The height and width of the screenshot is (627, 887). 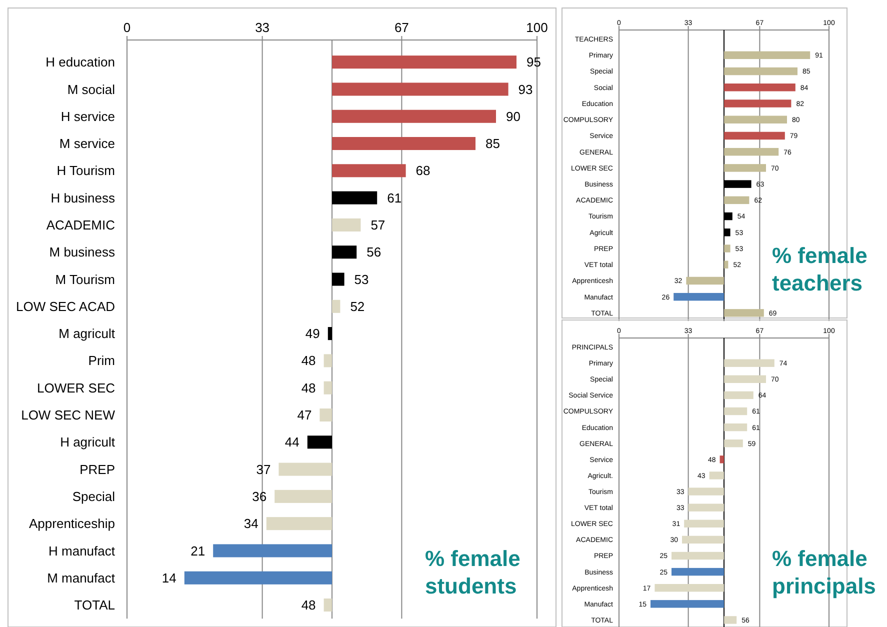 I want to click on data-label: 93, so click(x=525, y=89).